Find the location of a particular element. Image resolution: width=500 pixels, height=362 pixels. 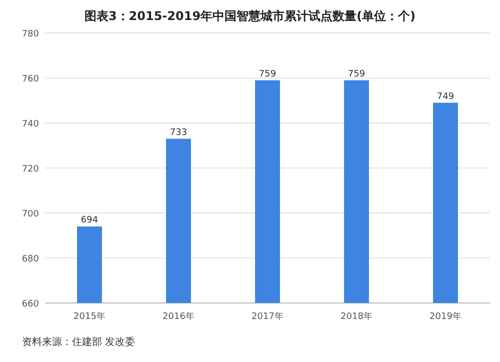

text: 资料来源：住建部 发改委 is located at coordinates (79, 342).